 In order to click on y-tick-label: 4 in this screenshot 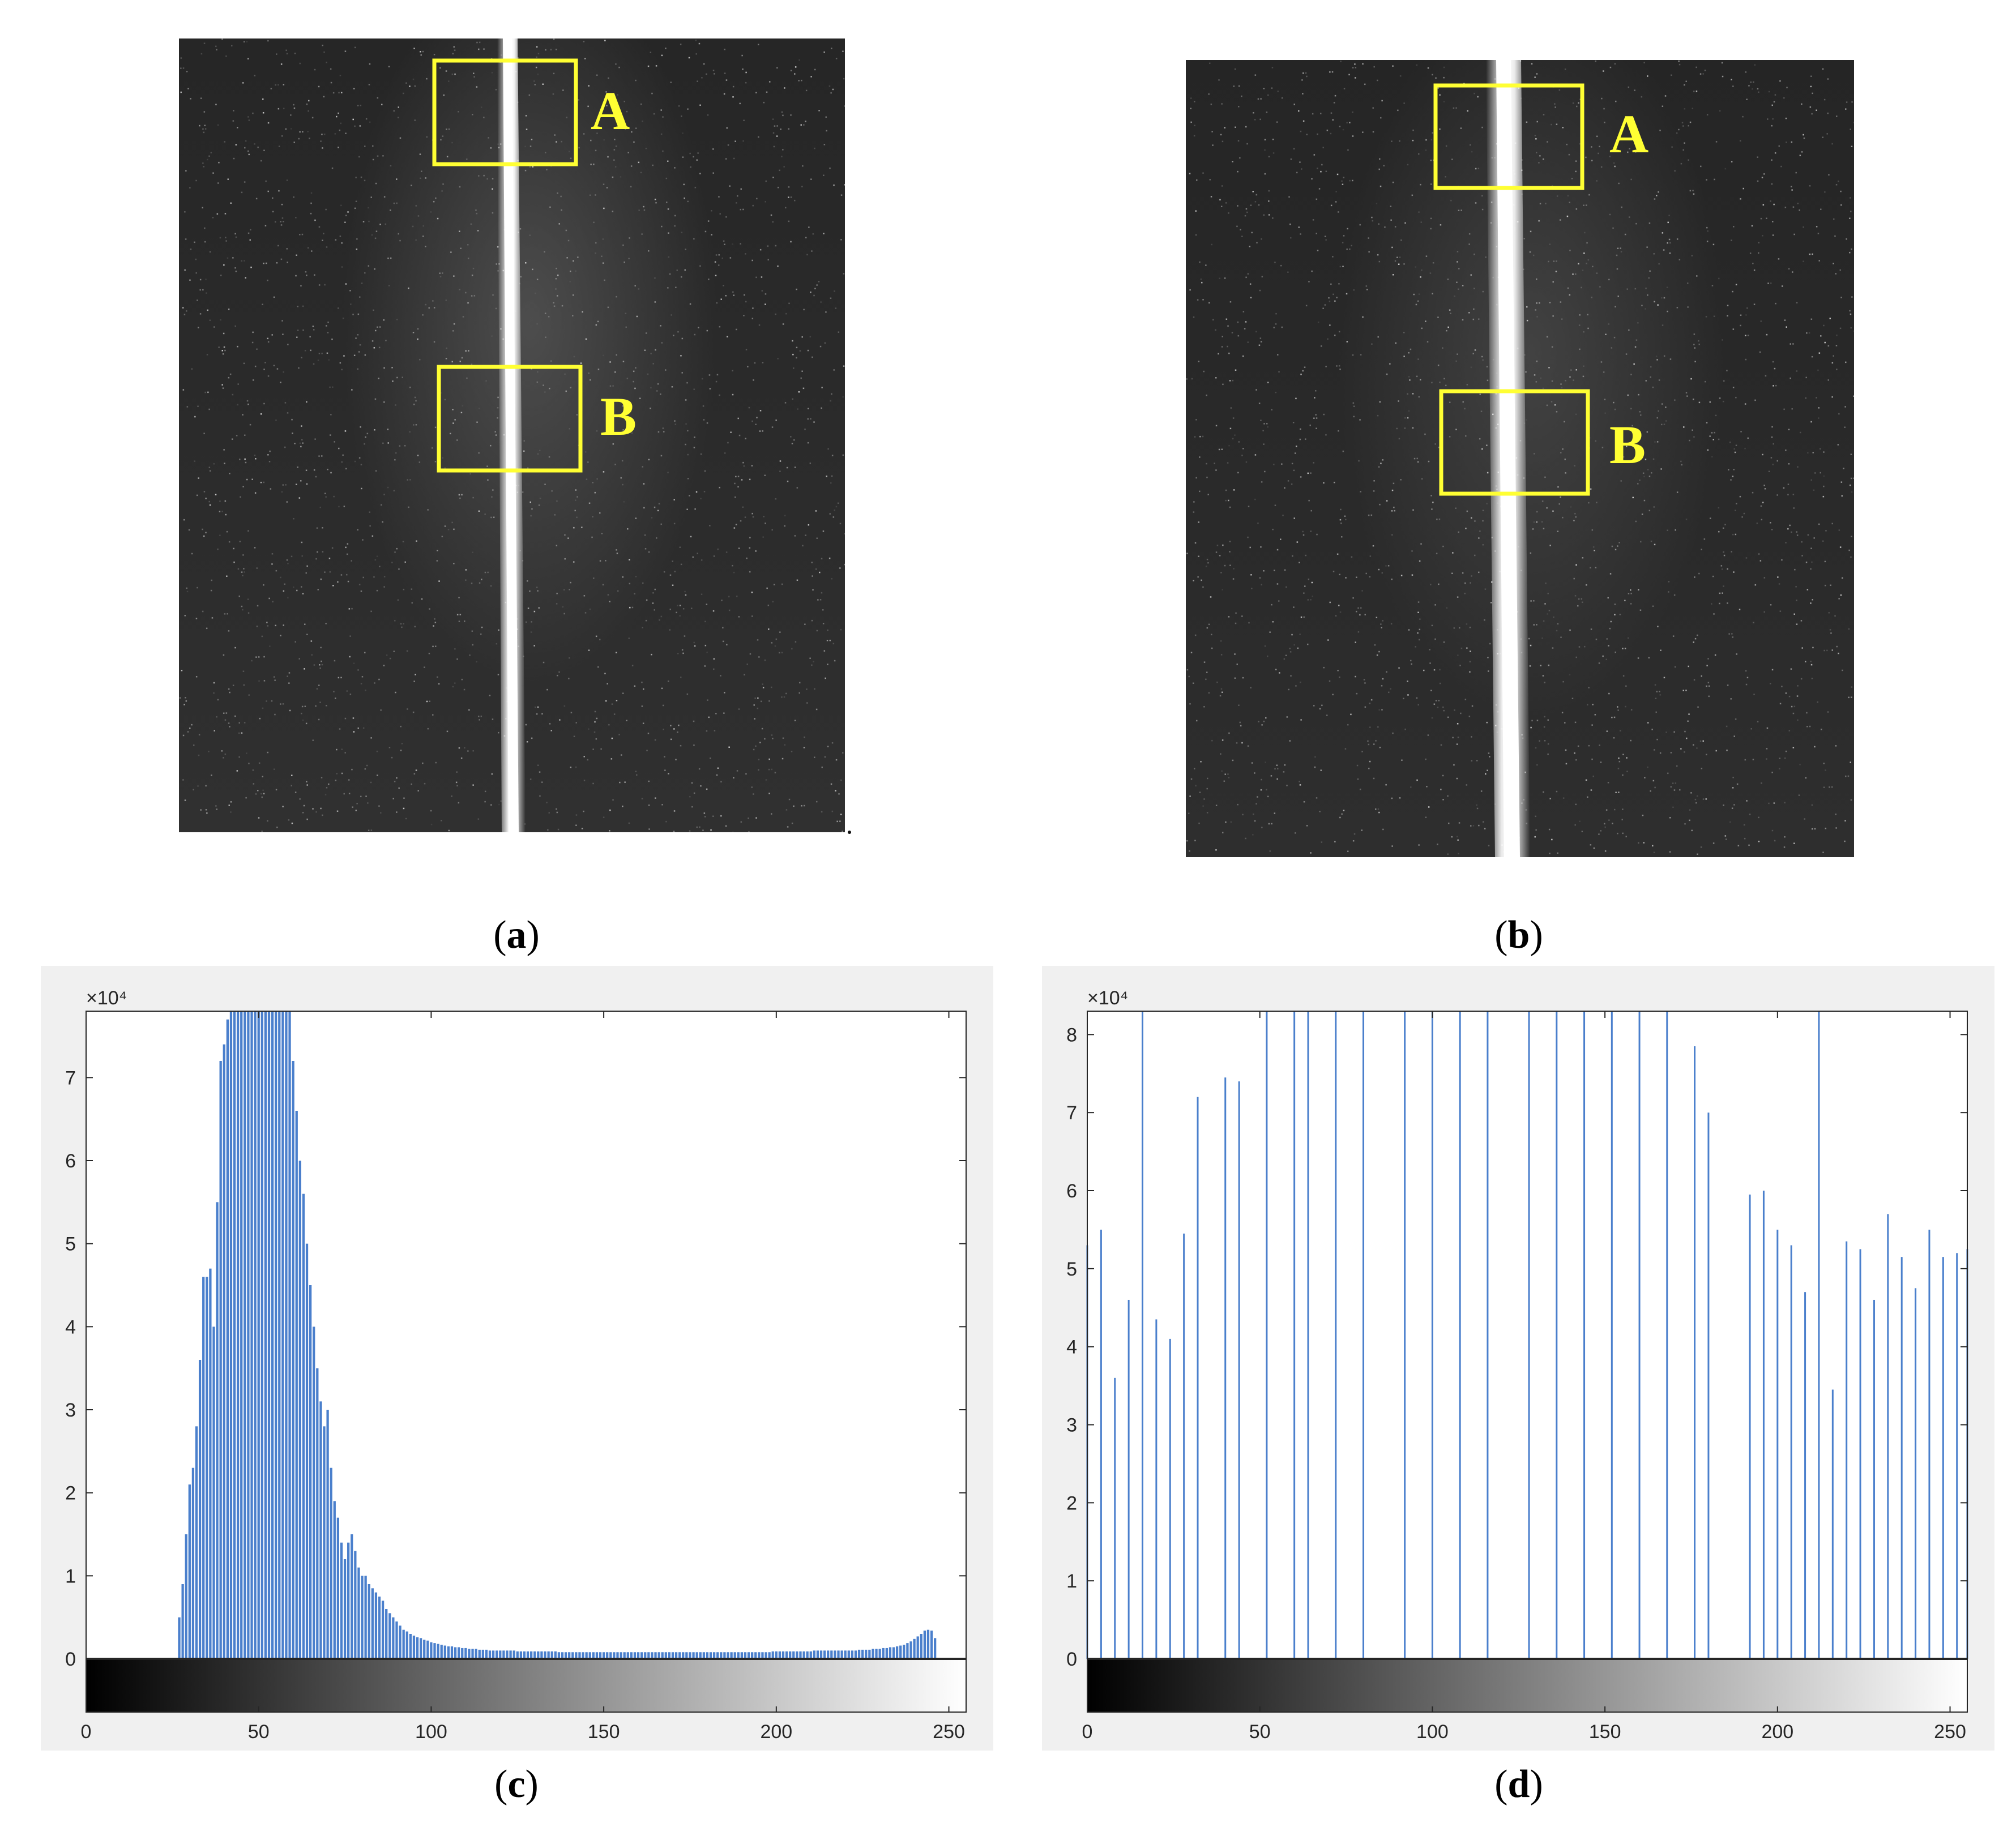, I will do `click(70, 1327)`.